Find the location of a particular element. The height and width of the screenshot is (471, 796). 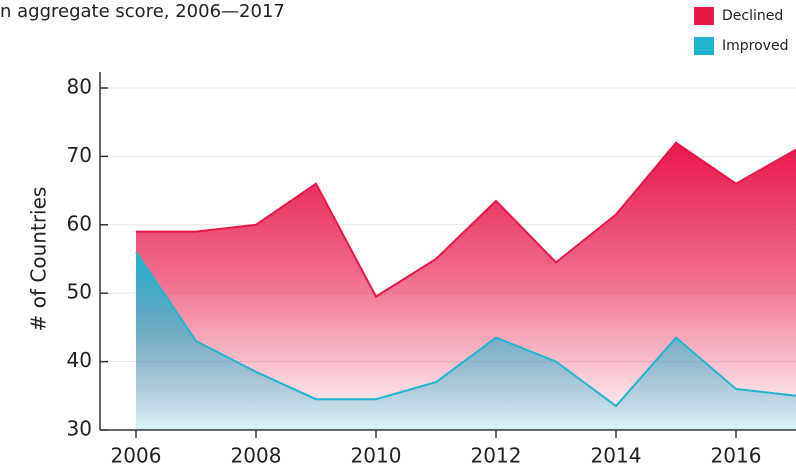

x-tick-label: 2014 is located at coordinates (616, 456).